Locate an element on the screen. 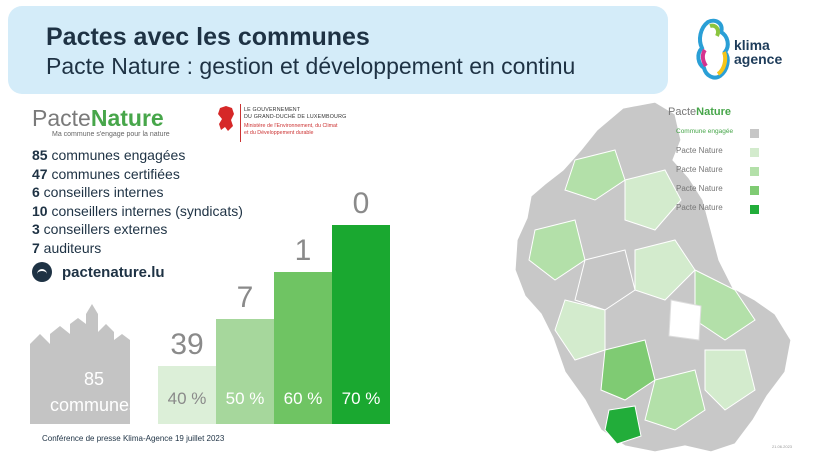 This screenshot has height=461, width=820. legend-heading: Commune engagée is located at coordinates (705, 131).